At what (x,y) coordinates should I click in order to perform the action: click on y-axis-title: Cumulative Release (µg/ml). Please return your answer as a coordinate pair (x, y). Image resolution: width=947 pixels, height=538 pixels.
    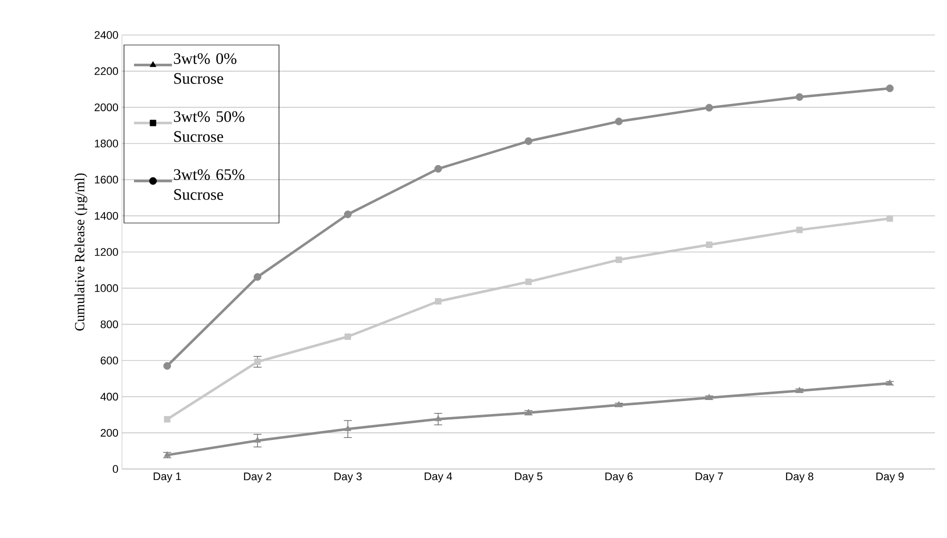
    Looking at the image, I should click on (81, 252).